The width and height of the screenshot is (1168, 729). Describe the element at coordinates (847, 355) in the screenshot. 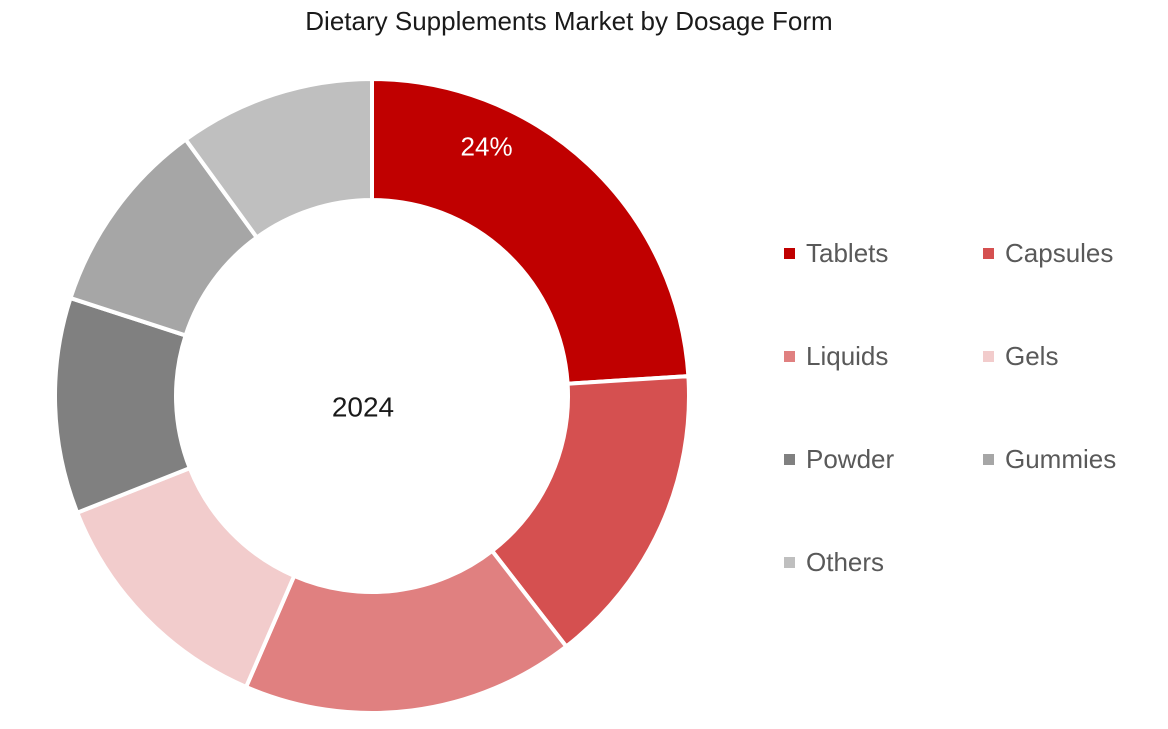

I see `legend-label: Liquids` at that location.